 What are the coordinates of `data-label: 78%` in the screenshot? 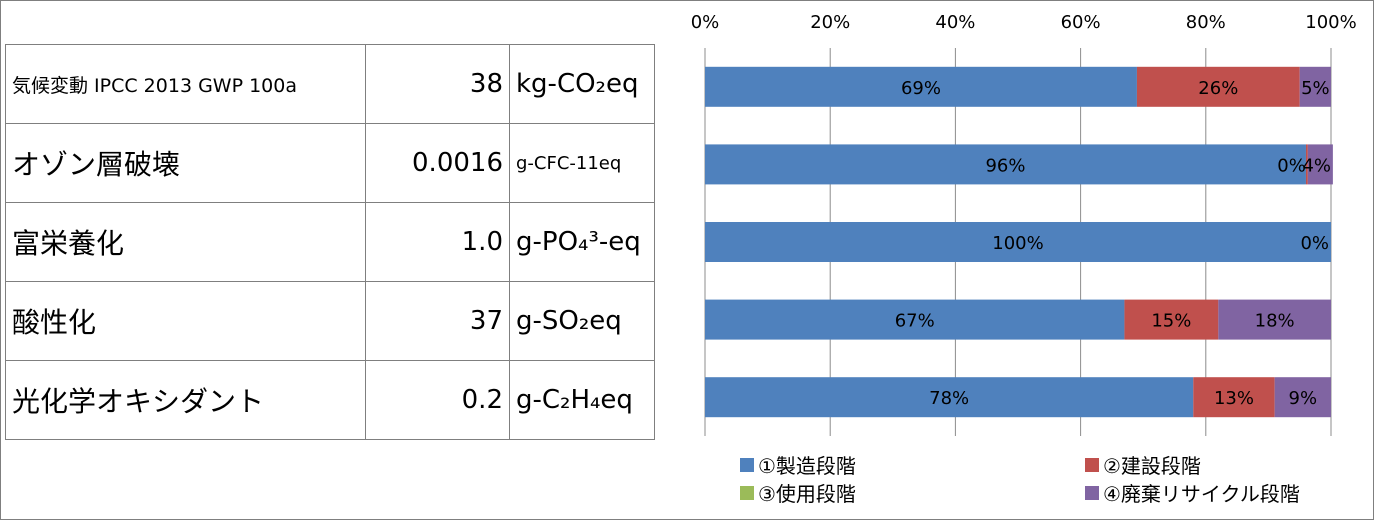 It's located at (949, 398).